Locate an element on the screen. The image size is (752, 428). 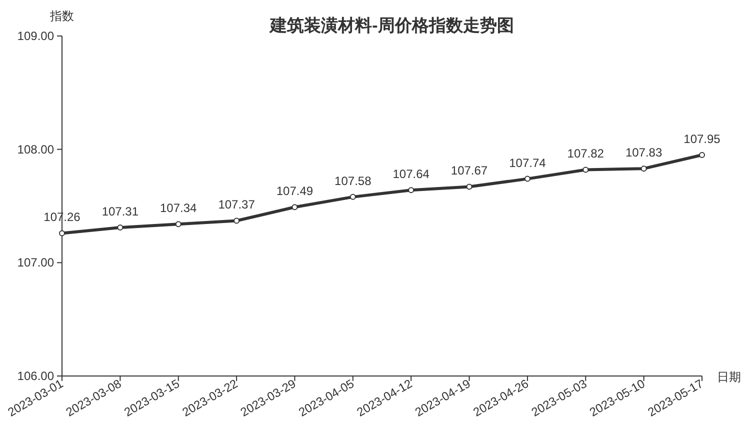
data-label: 107.64 is located at coordinates (411, 174).